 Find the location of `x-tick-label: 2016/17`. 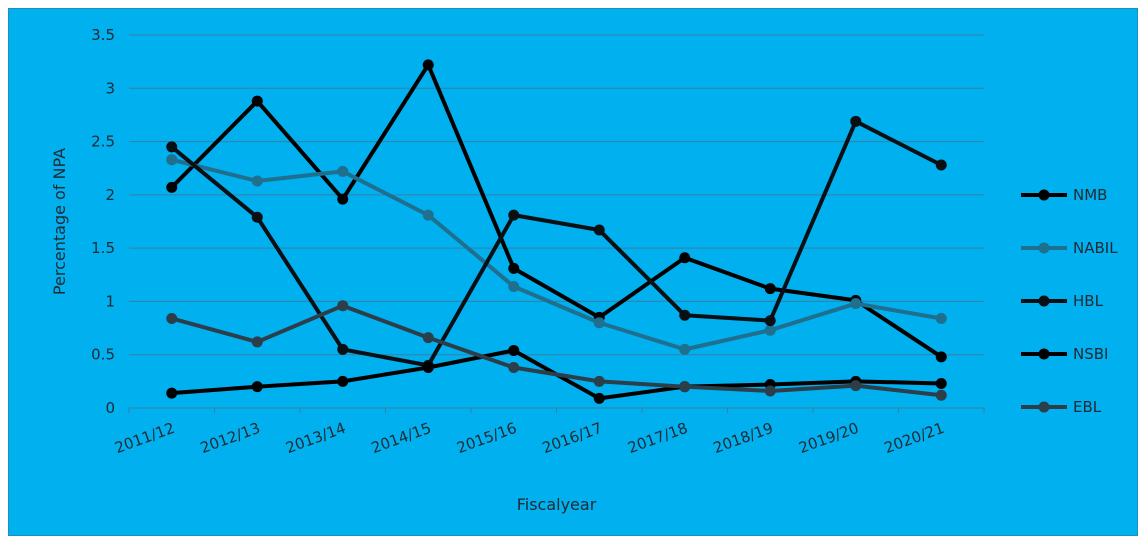

x-tick-label: 2016/17 is located at coordinates (572, 438).